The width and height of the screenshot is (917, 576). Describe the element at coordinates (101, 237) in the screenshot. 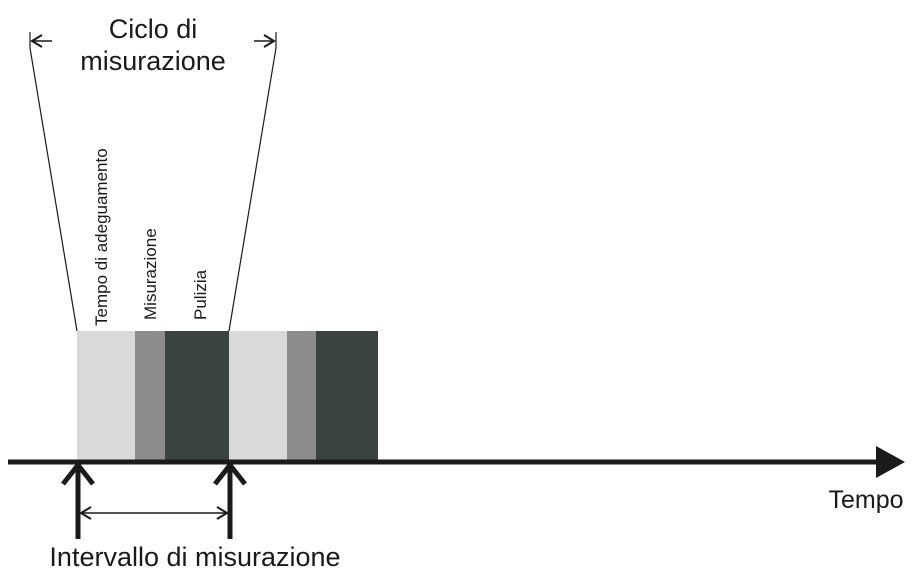

I see `phase-label-adjustment: Tempo di adeguamento` at that location.